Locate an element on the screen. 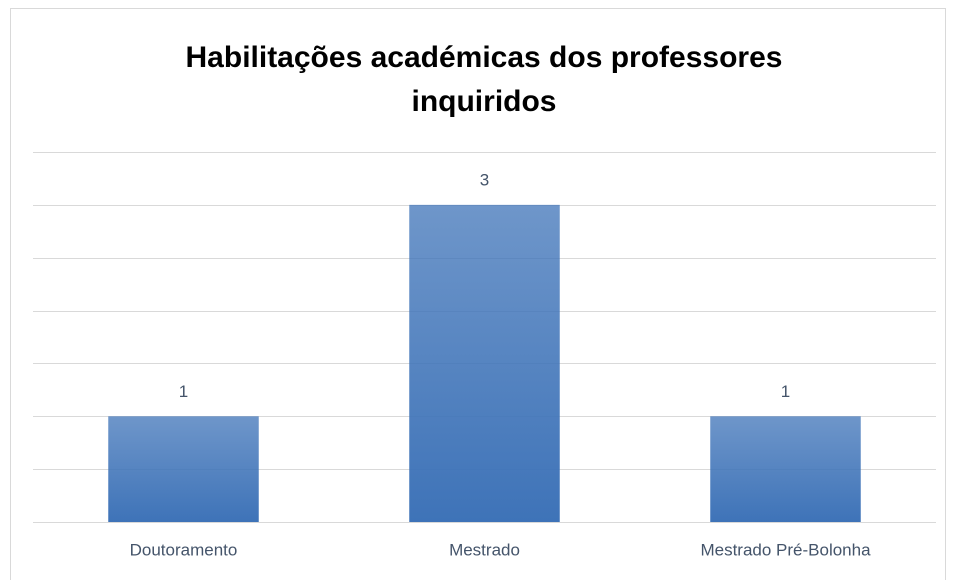 The image size is (954, 580). x-tick-label: Mestrado is located at coordinates (484, 549).